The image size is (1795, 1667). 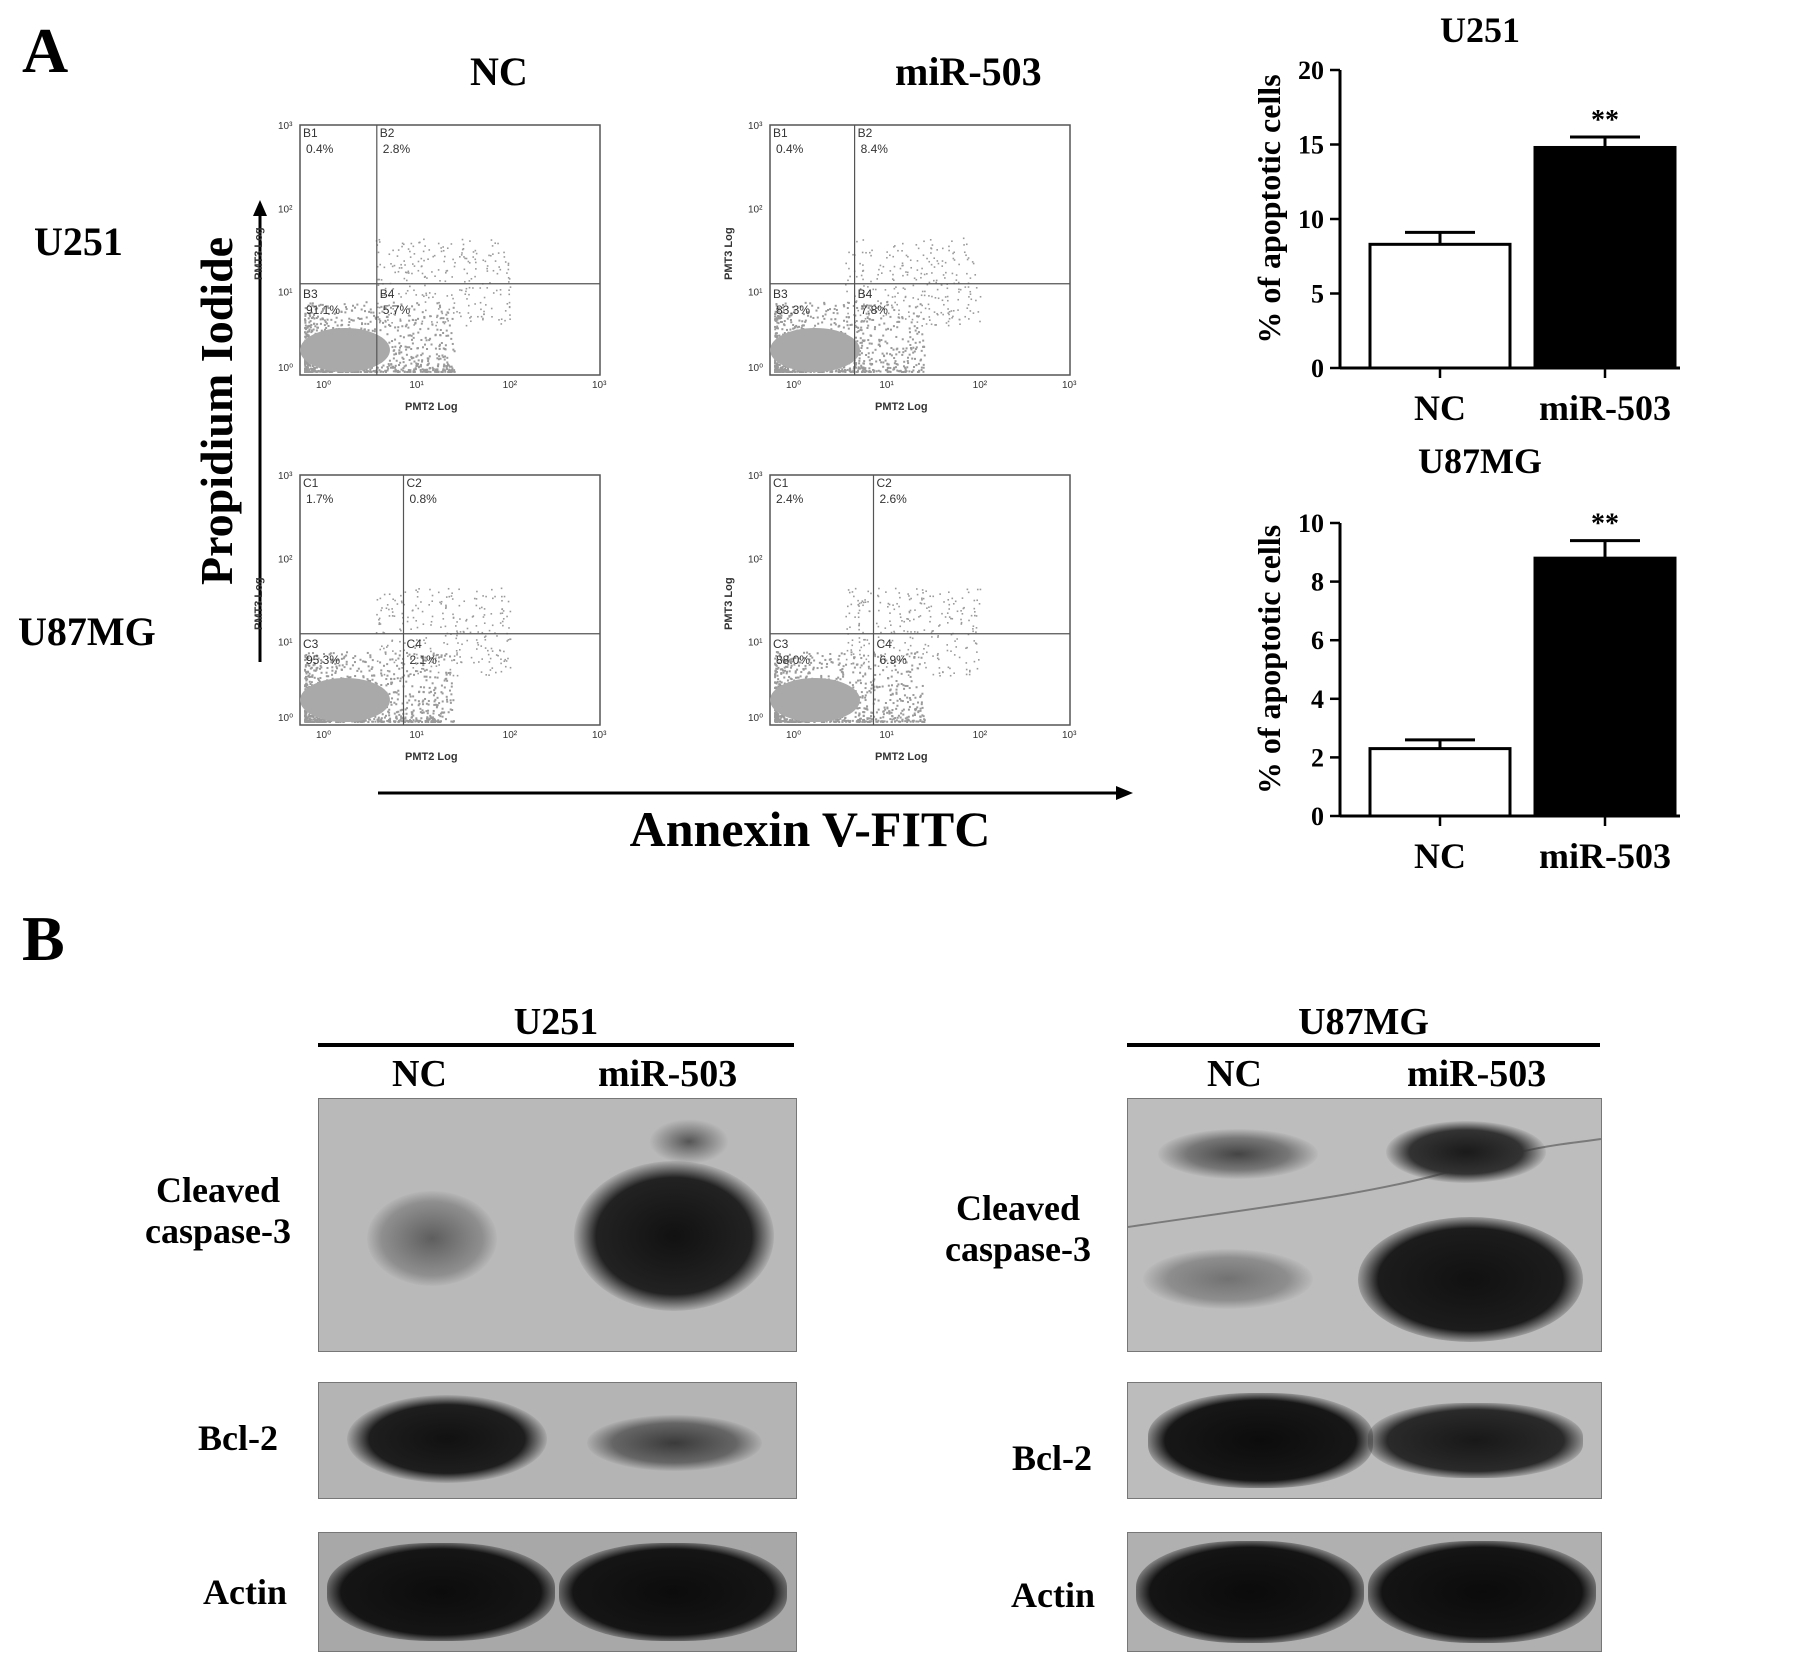 What do you see at coordinates (556, 1045) in the screenshot?
I see `blot-u251-bar` at bounding box center [556, 1045].